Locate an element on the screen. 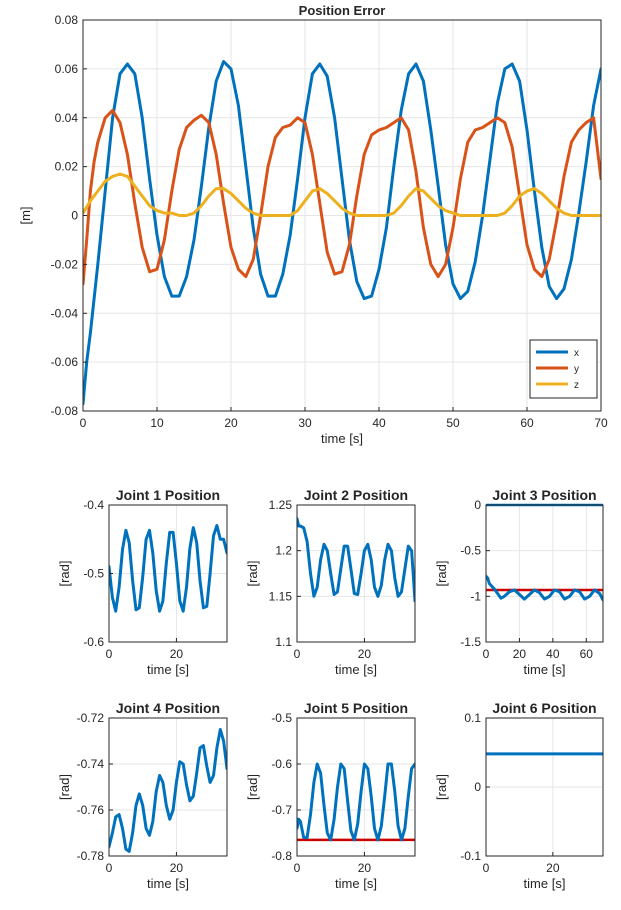  x-tick-label: 30 is located at coordinates (305, 423).